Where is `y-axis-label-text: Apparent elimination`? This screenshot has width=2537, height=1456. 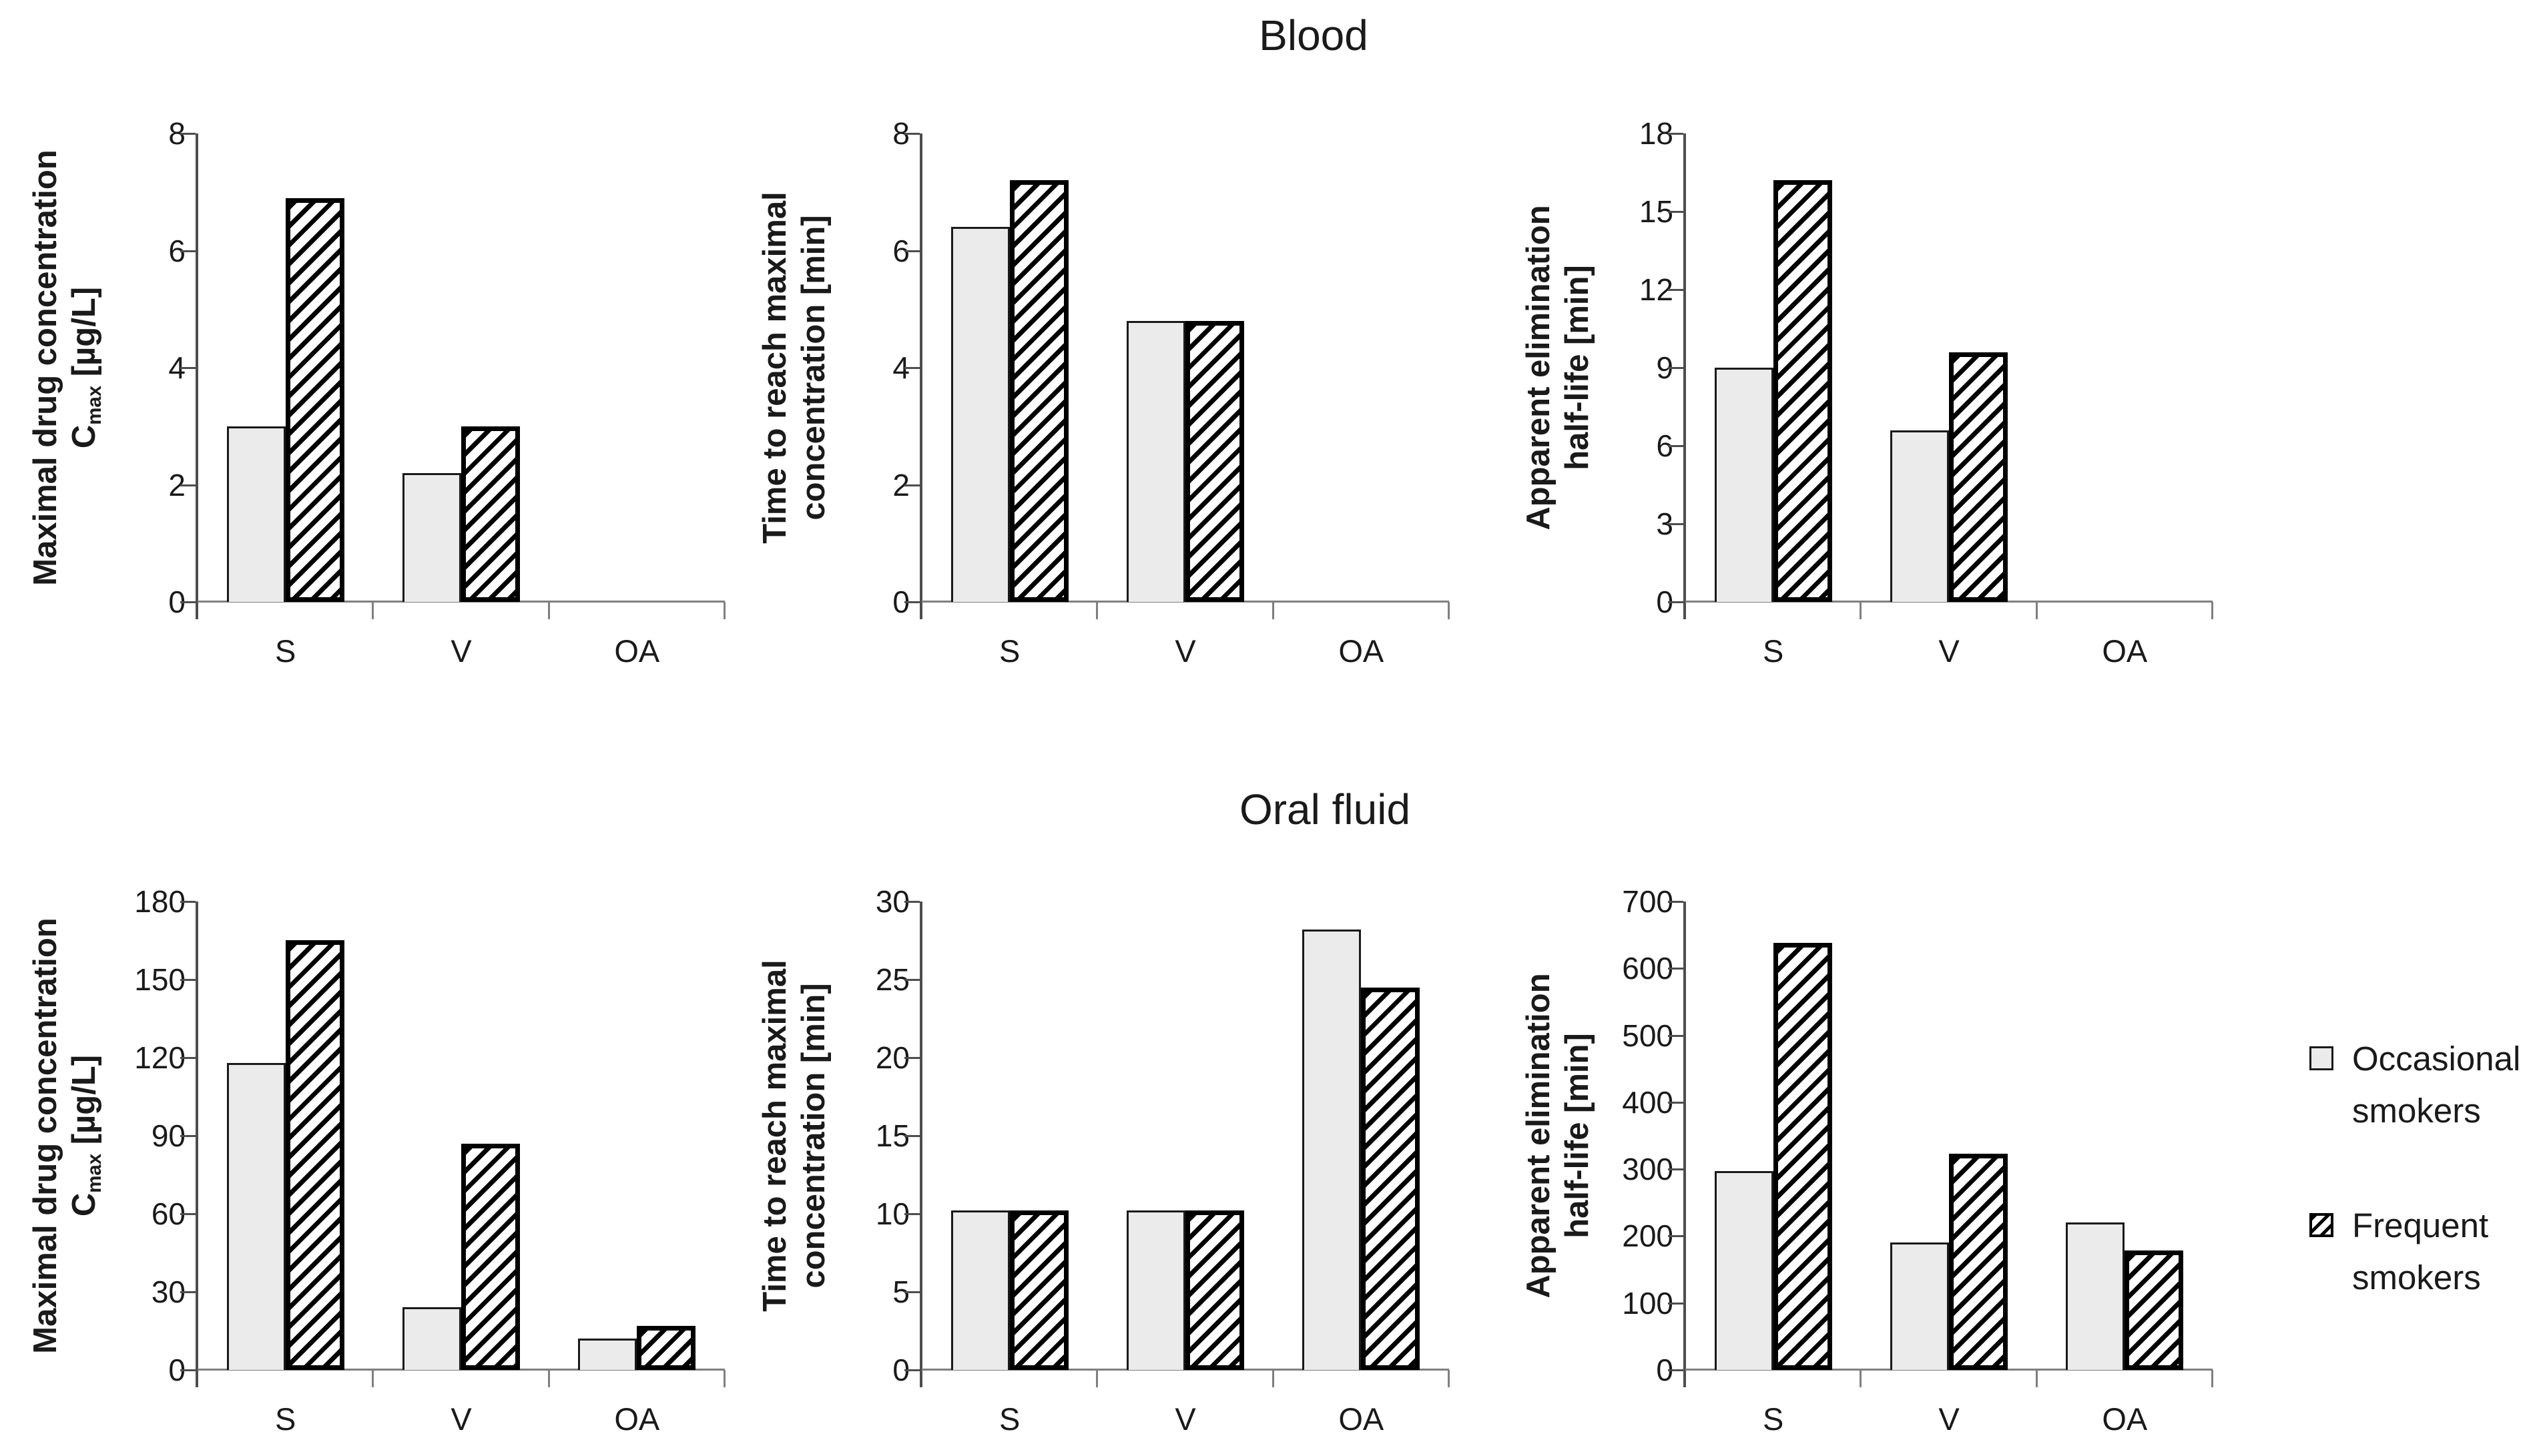
y-axis-label-text: Apparent elimination is located at coordinates (1538, 367).